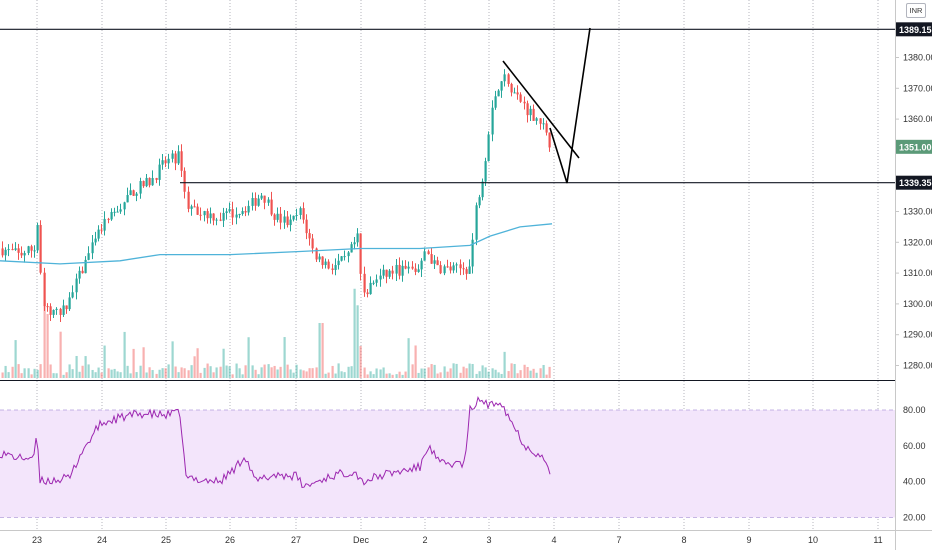  I want to click on time-axis-label: 23, so click(37, 540).